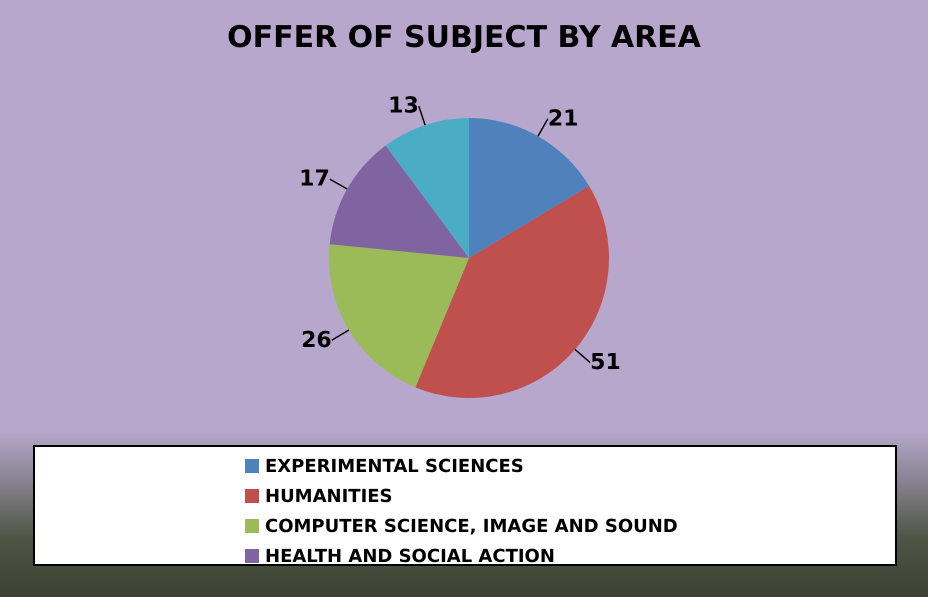  What do you see at coordinates (471, 526) in the screenshot?
I see `legend-label: COMPUTER SCIENCE, IMAGE AND SOUND` at bounding box center [471, 526].